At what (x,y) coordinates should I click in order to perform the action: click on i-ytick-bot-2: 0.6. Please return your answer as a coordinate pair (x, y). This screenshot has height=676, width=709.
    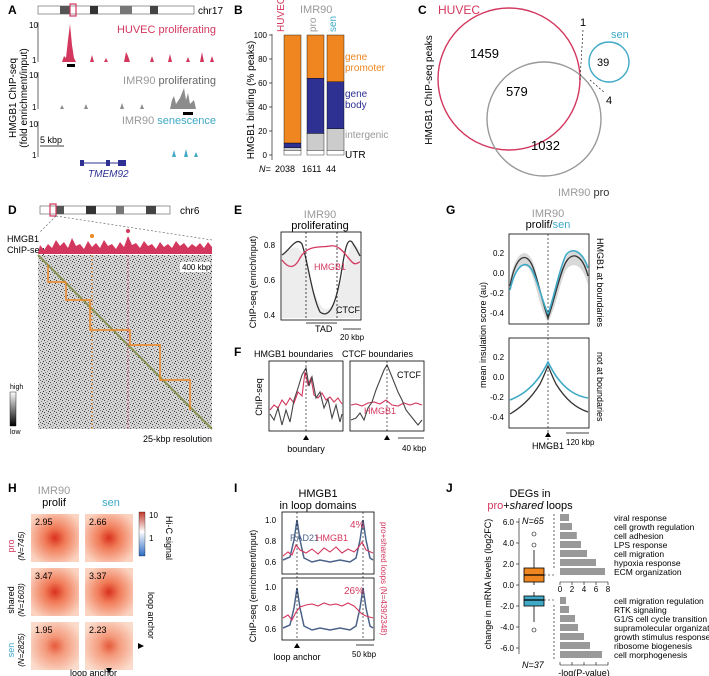
    Looking at the image, I should click on (271, 629).